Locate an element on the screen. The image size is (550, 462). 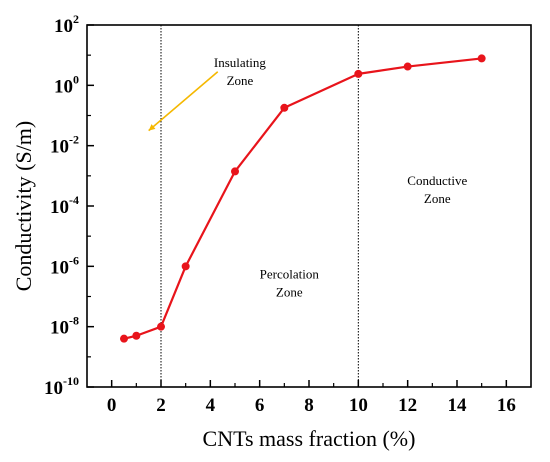
y-tick-exponent: -6 is located at coordinates (74, 260).